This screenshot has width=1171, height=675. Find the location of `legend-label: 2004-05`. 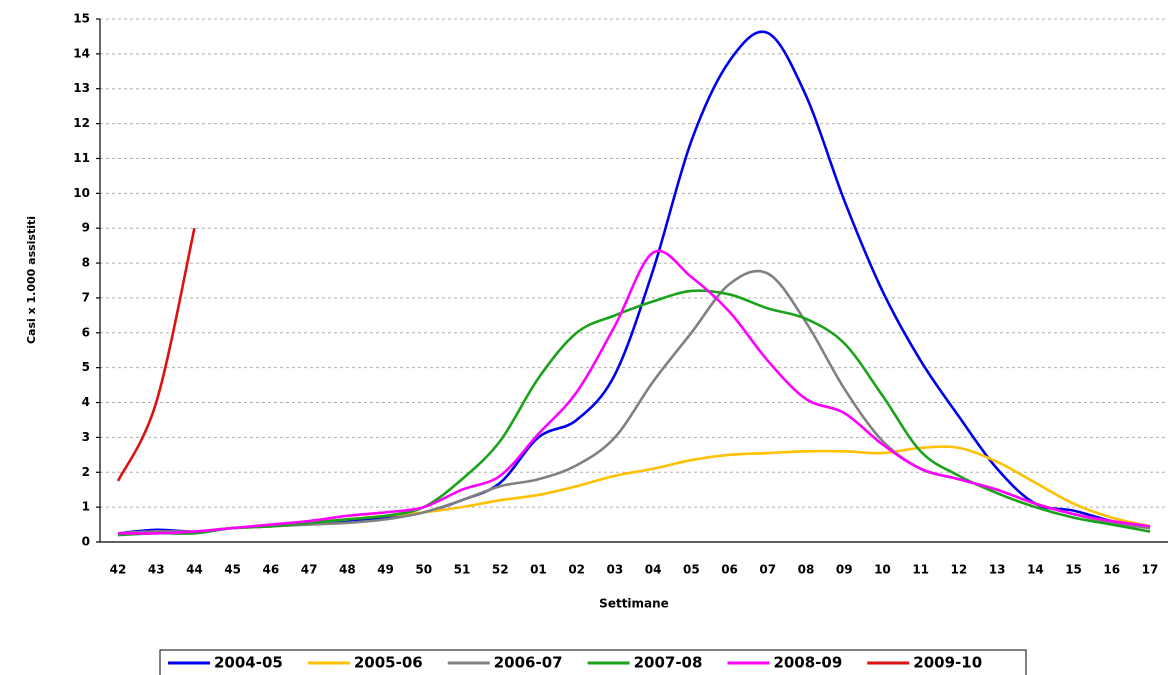

legend-label: 2004-05 is located at coordinates (248, 663).